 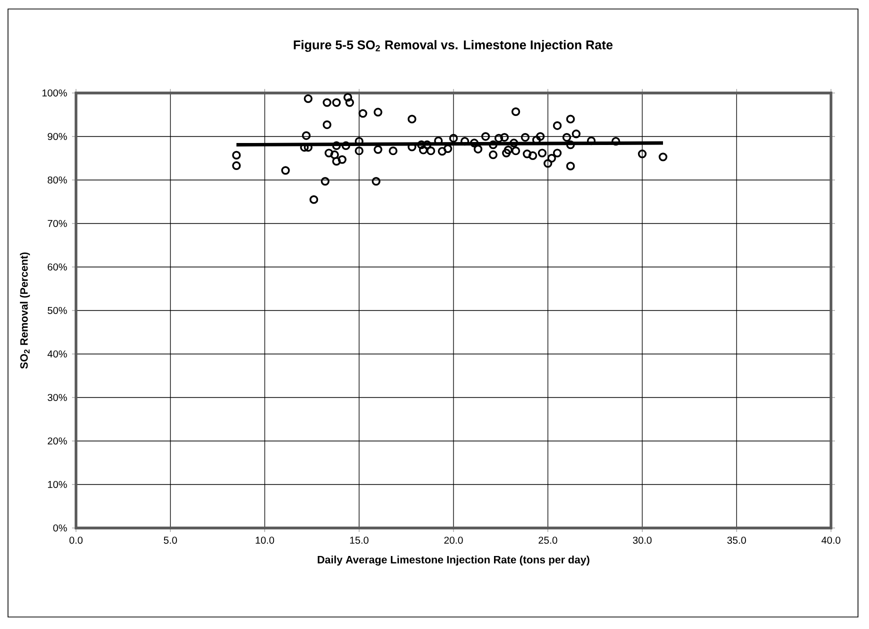 What do you see at coordinates (453, 540) in the screenshot?
I see `x-tick-label: 20.0` at bounding box center [453, 540].